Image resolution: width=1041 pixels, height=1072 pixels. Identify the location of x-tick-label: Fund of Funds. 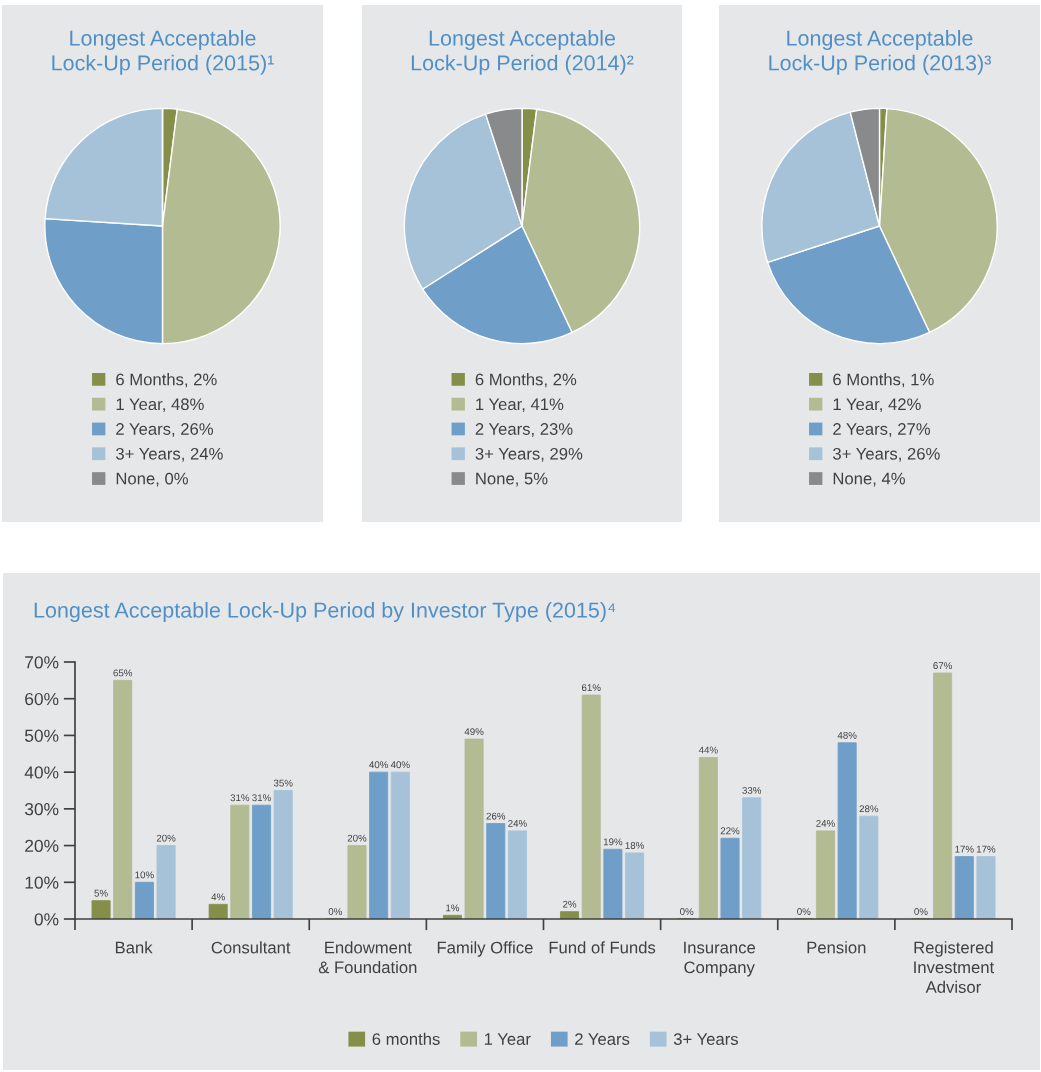
(602, 947).